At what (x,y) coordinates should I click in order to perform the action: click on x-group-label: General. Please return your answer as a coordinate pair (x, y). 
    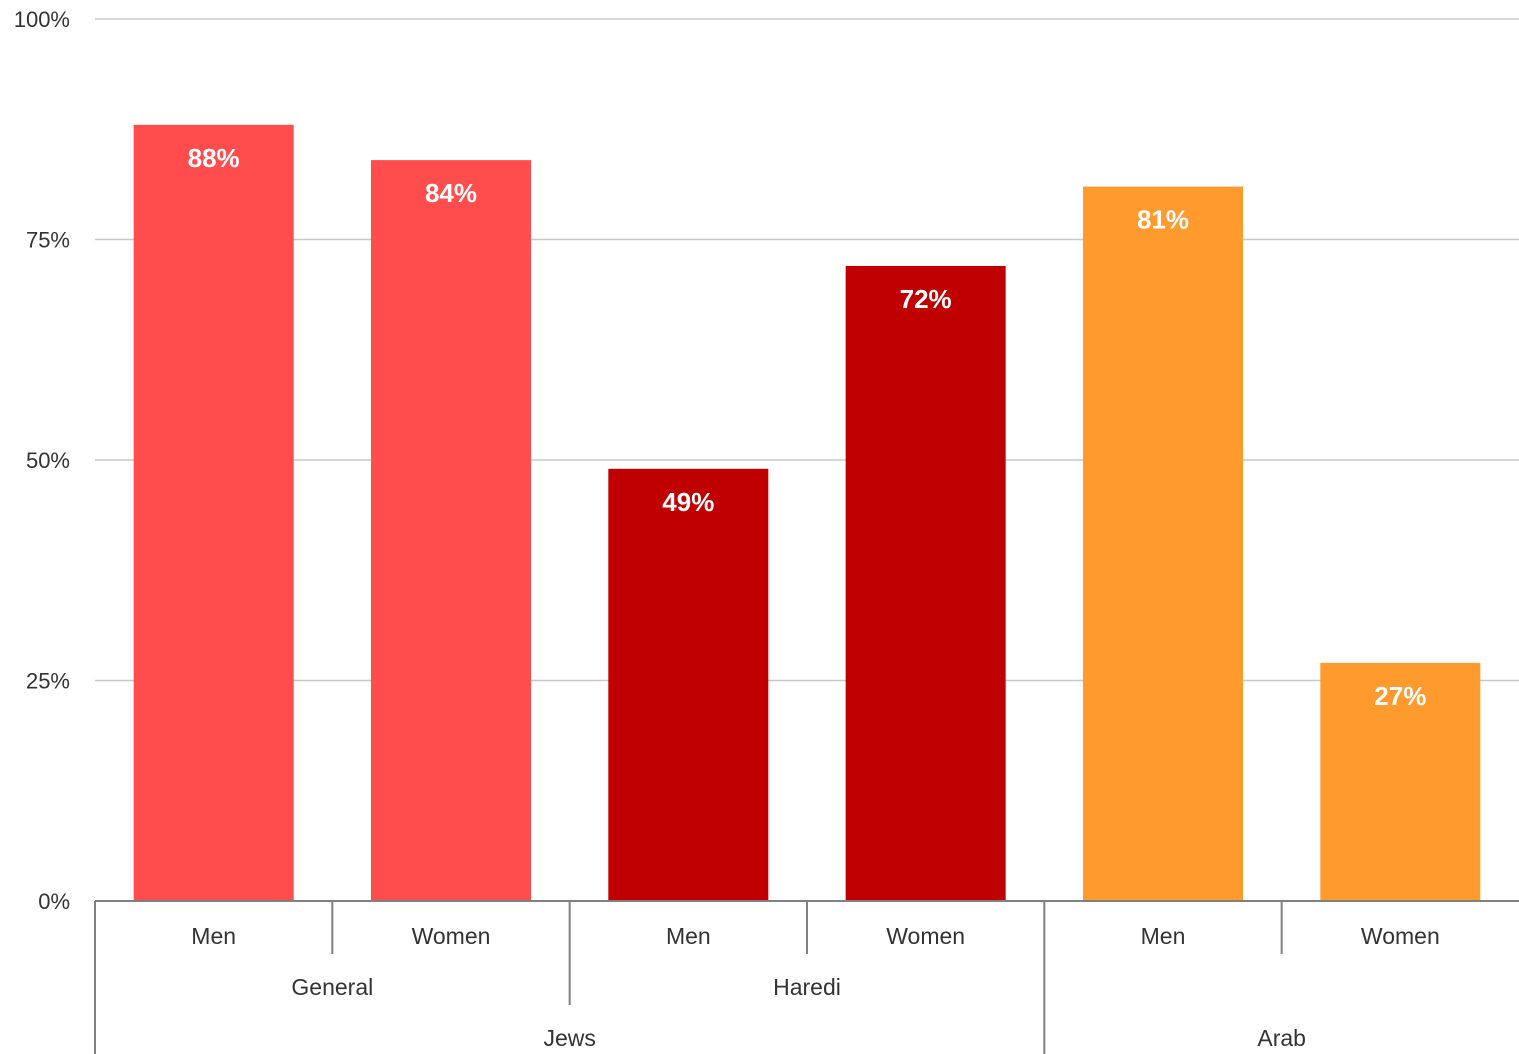
    Looking at the image, I should click on (332, 987).